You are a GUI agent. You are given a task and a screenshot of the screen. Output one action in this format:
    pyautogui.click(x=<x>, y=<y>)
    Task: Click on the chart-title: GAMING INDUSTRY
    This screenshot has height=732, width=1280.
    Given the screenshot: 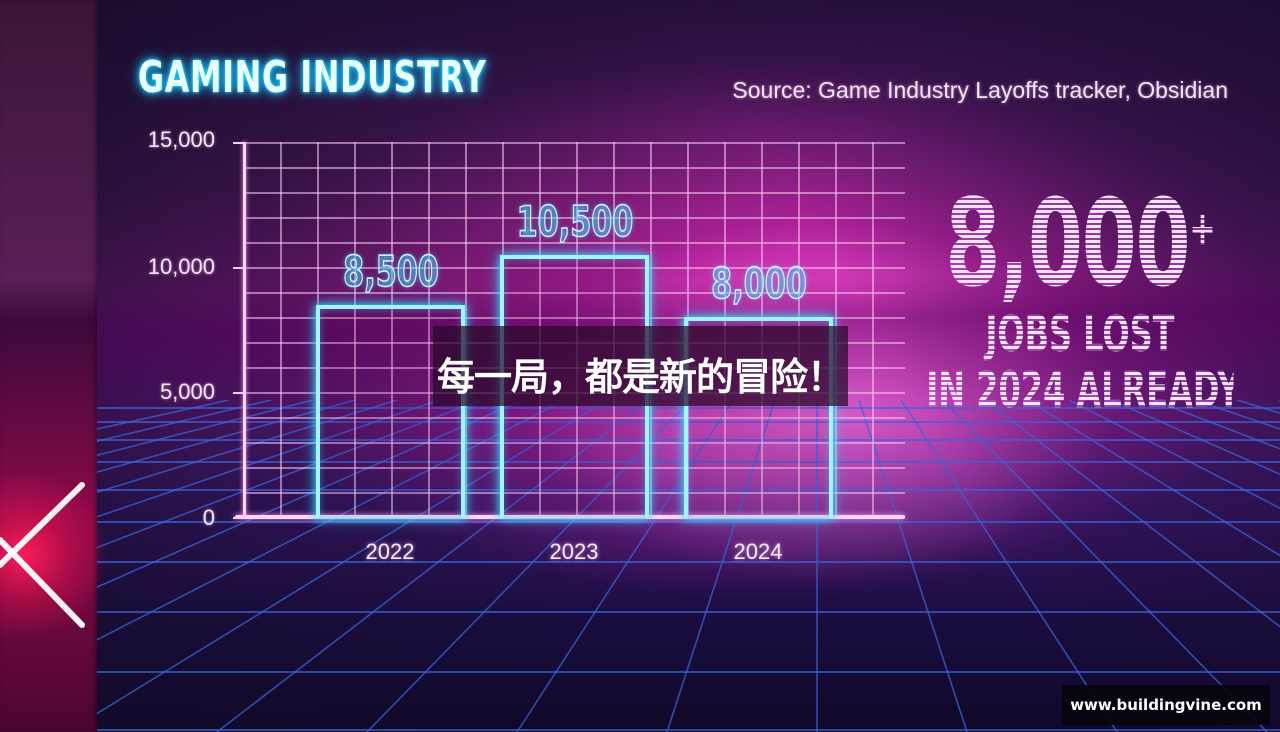 What is the action you would take?
    pyautogui.click(x=312, y=77)
    